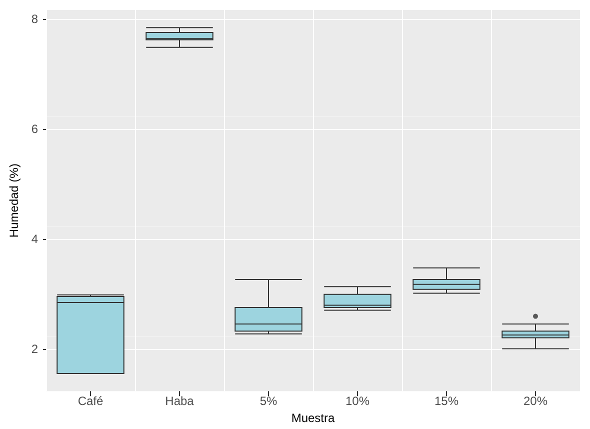 This screenshot has height=429, width=590. Describe the element at coordinates (535, 401) in the screenshot. I see `x-tick-label: 20%` at that location.